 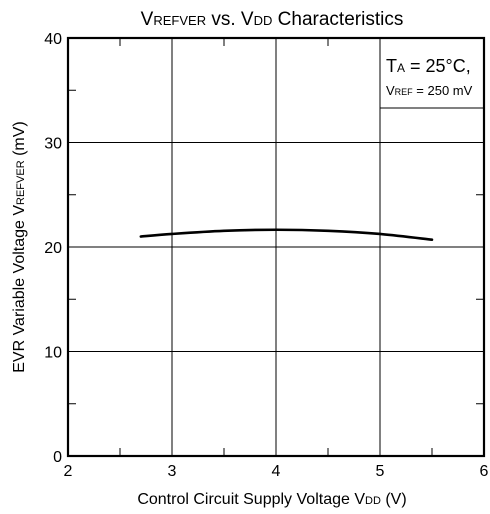 I want to click on series-layer, so click(x=286, y=234).